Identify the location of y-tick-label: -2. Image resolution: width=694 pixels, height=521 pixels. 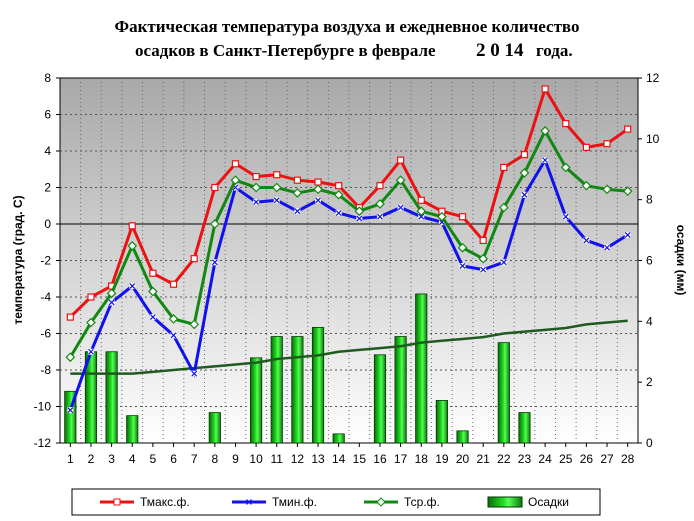
(45, 261).